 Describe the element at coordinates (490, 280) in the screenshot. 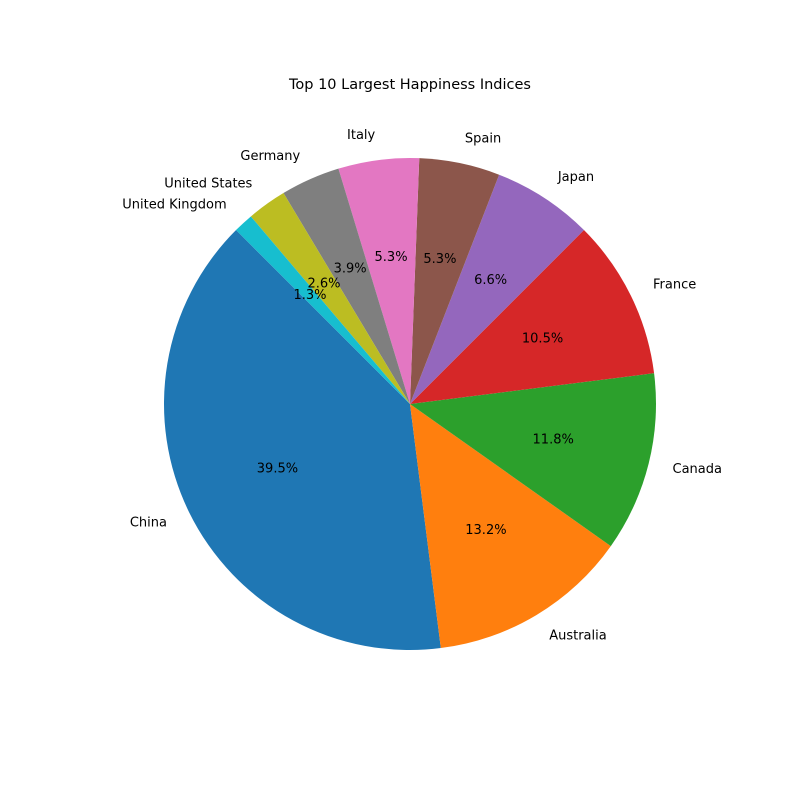

I see `pct-label-japan: 6.6%` at that location.